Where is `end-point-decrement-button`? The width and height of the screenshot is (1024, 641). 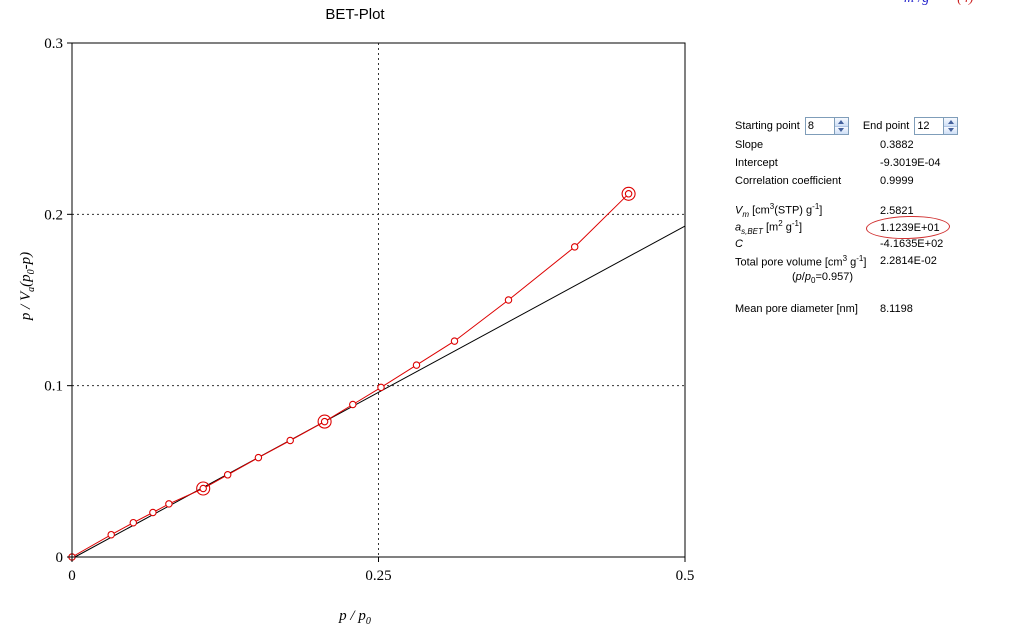 end-point-decrement-button is located at coordinates (951, 129).